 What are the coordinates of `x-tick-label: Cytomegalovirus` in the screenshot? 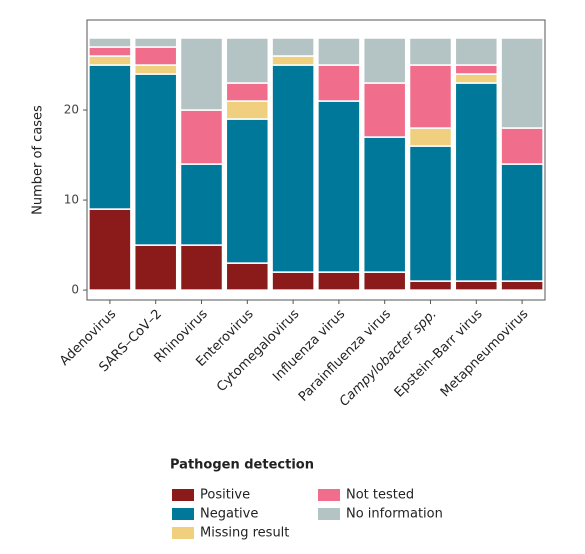 It's located at (258, 351).